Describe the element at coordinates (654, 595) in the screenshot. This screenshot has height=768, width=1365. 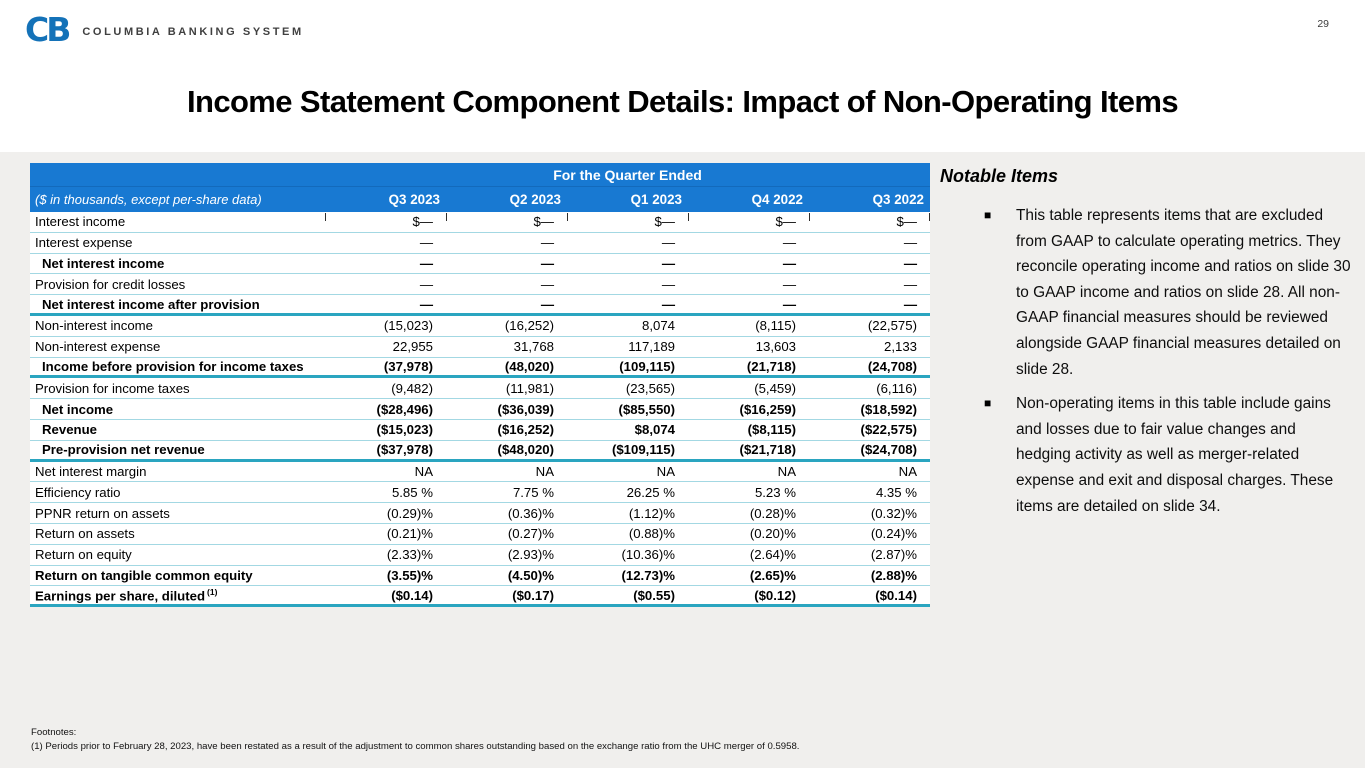
I see `cell-value: ($0.55)` at that location.